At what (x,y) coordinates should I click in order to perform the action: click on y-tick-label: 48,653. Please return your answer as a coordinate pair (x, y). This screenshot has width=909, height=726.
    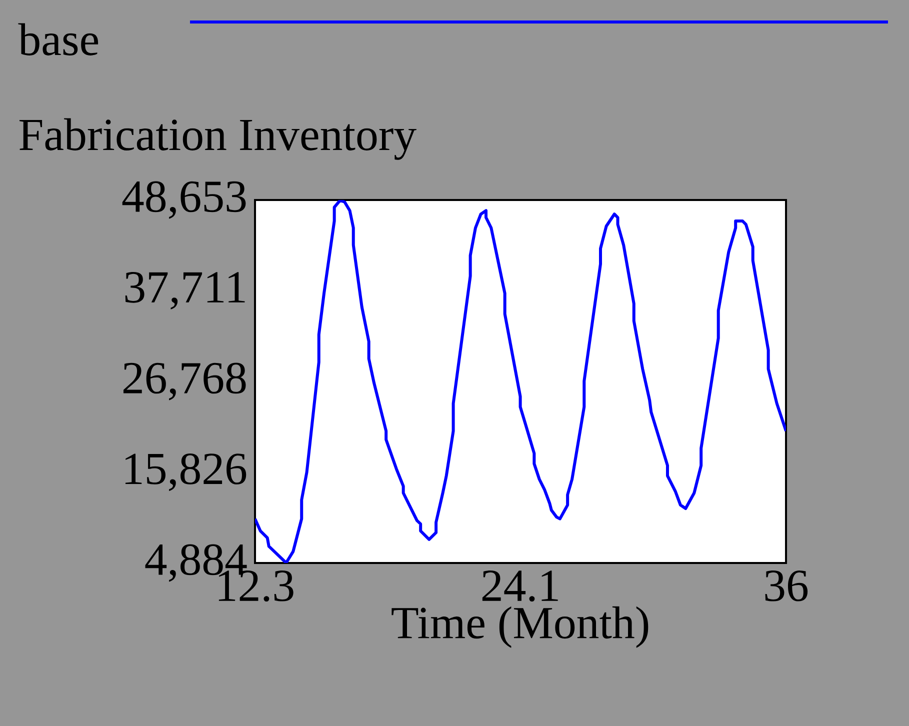
    Looking at the image, I should click on (184, 200).